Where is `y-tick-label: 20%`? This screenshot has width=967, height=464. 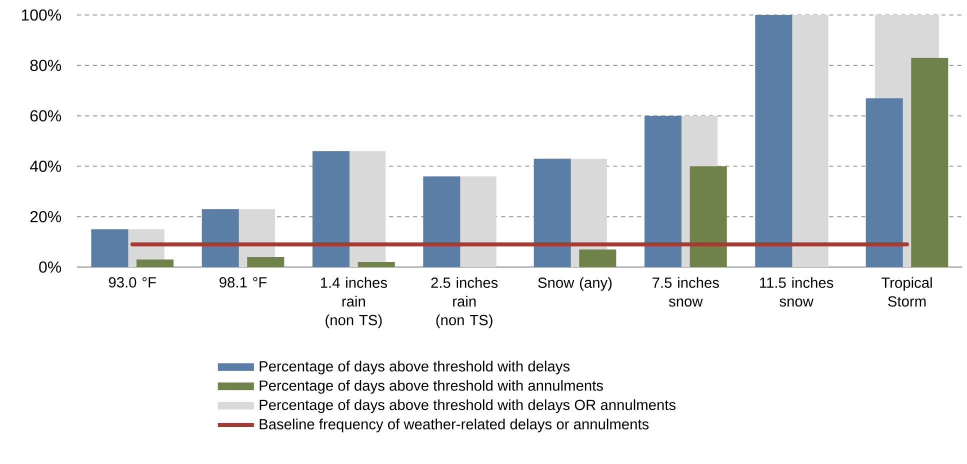 y-tick-label: 20% is located at coordinates (46, 216).